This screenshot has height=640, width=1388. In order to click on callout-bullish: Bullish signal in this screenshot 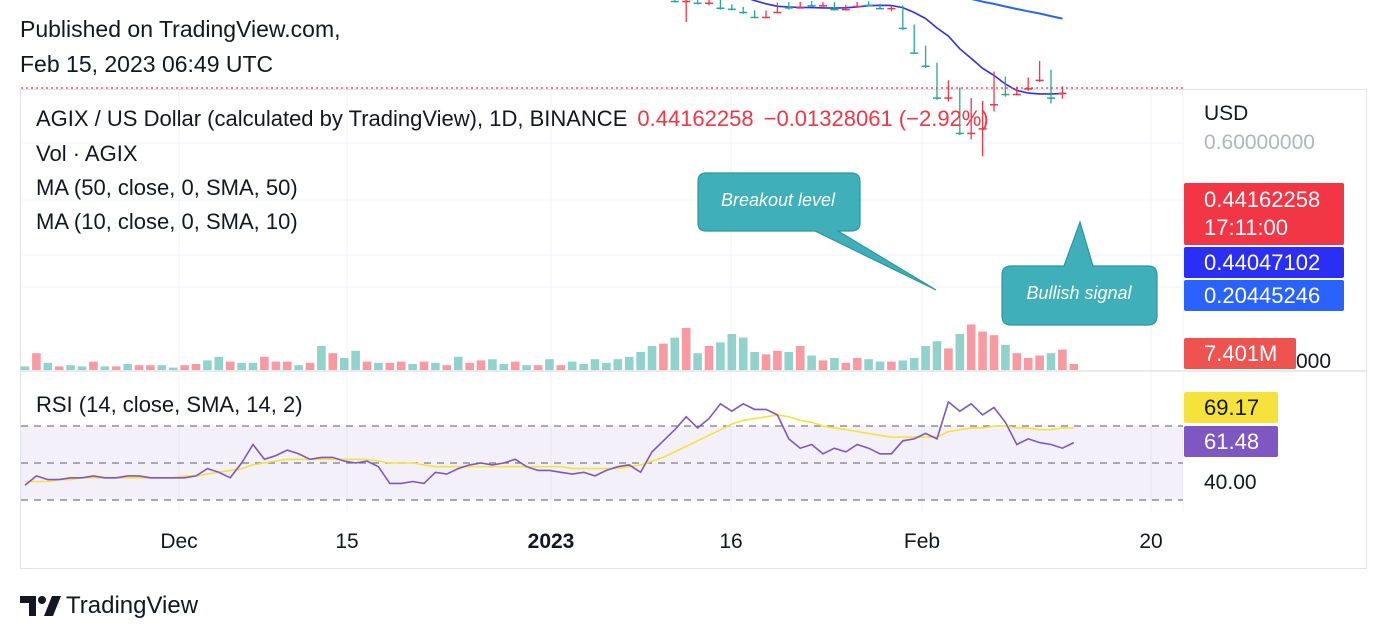, I will do `click(1079, 293)`.